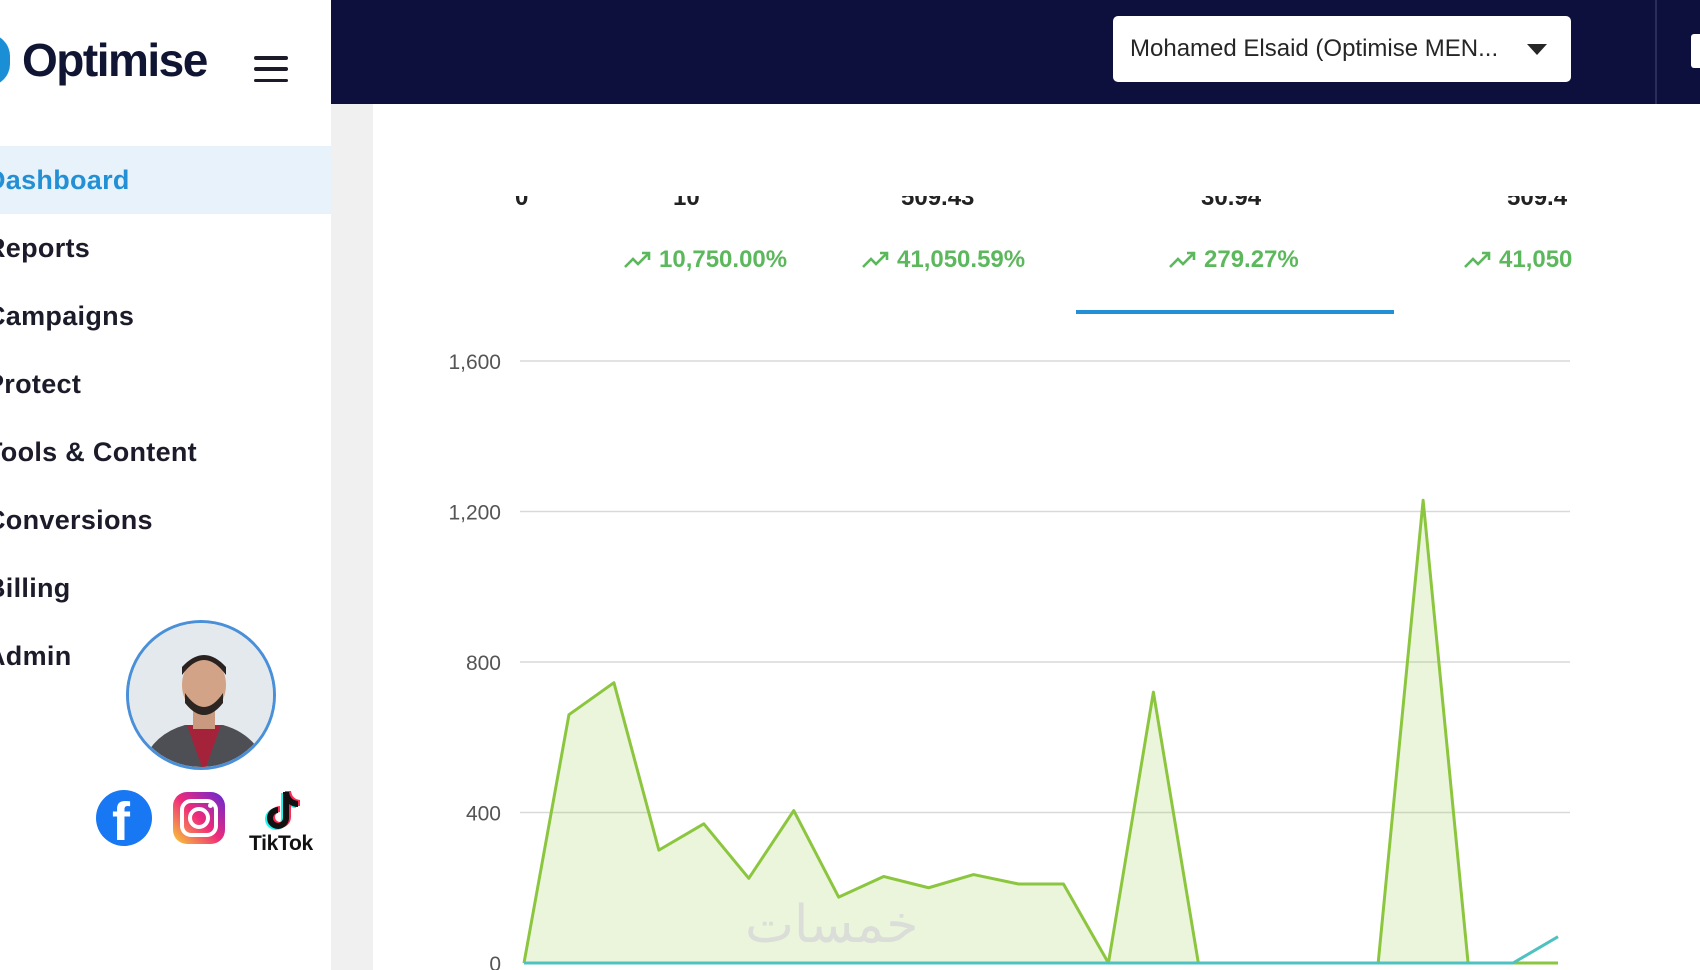 Image resolution: width=1700 pixels, height=970 pixels. I want to click on sidebar-item-label: Billing, so click(35, 587).